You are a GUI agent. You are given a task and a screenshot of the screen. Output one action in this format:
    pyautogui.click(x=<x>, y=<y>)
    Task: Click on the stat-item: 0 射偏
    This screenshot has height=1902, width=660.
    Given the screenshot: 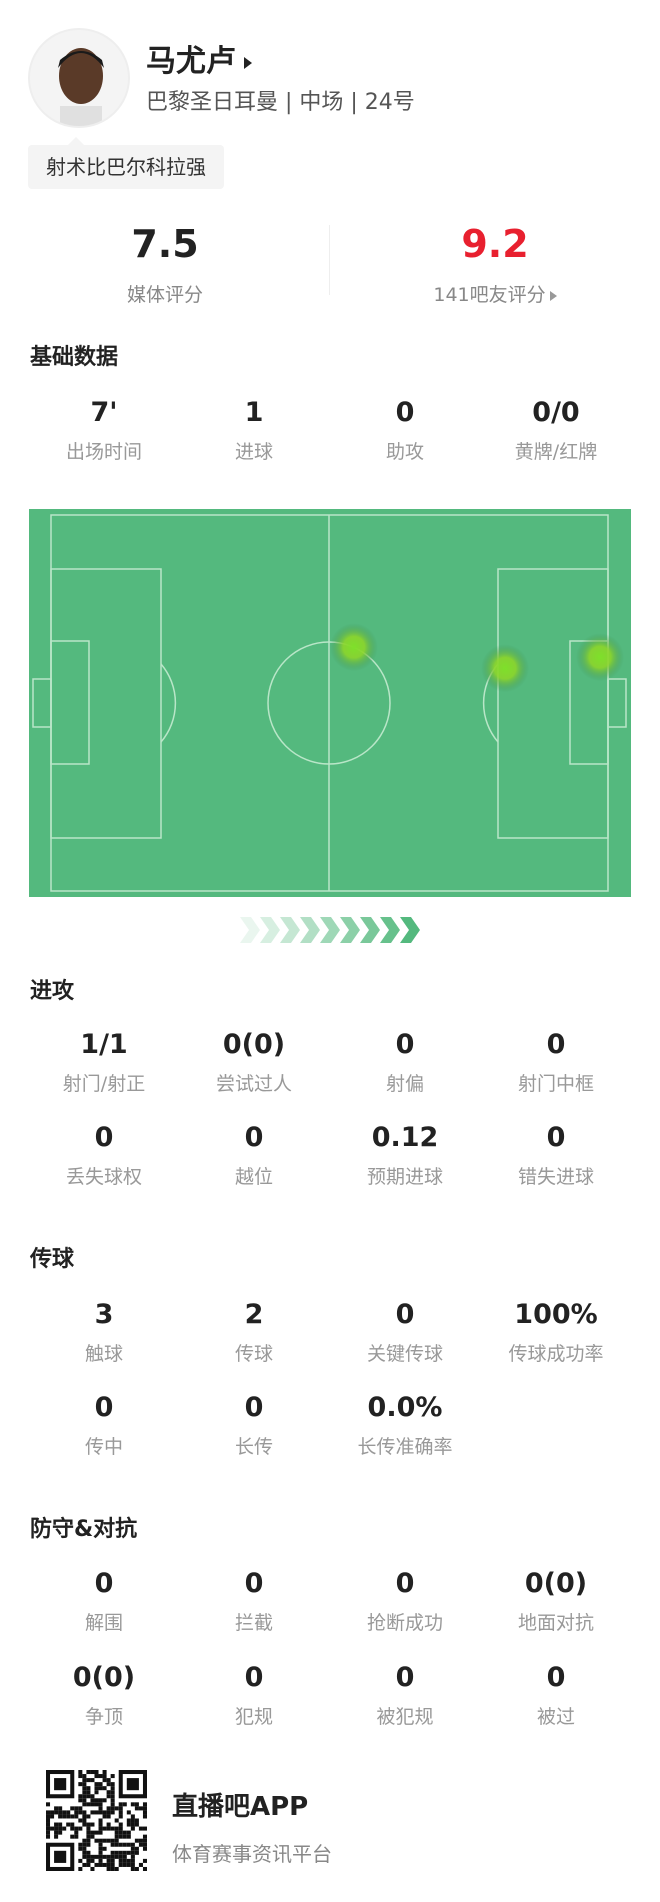 What is the action you would take?
    pyautogui.click(x=405, y=1062)
    